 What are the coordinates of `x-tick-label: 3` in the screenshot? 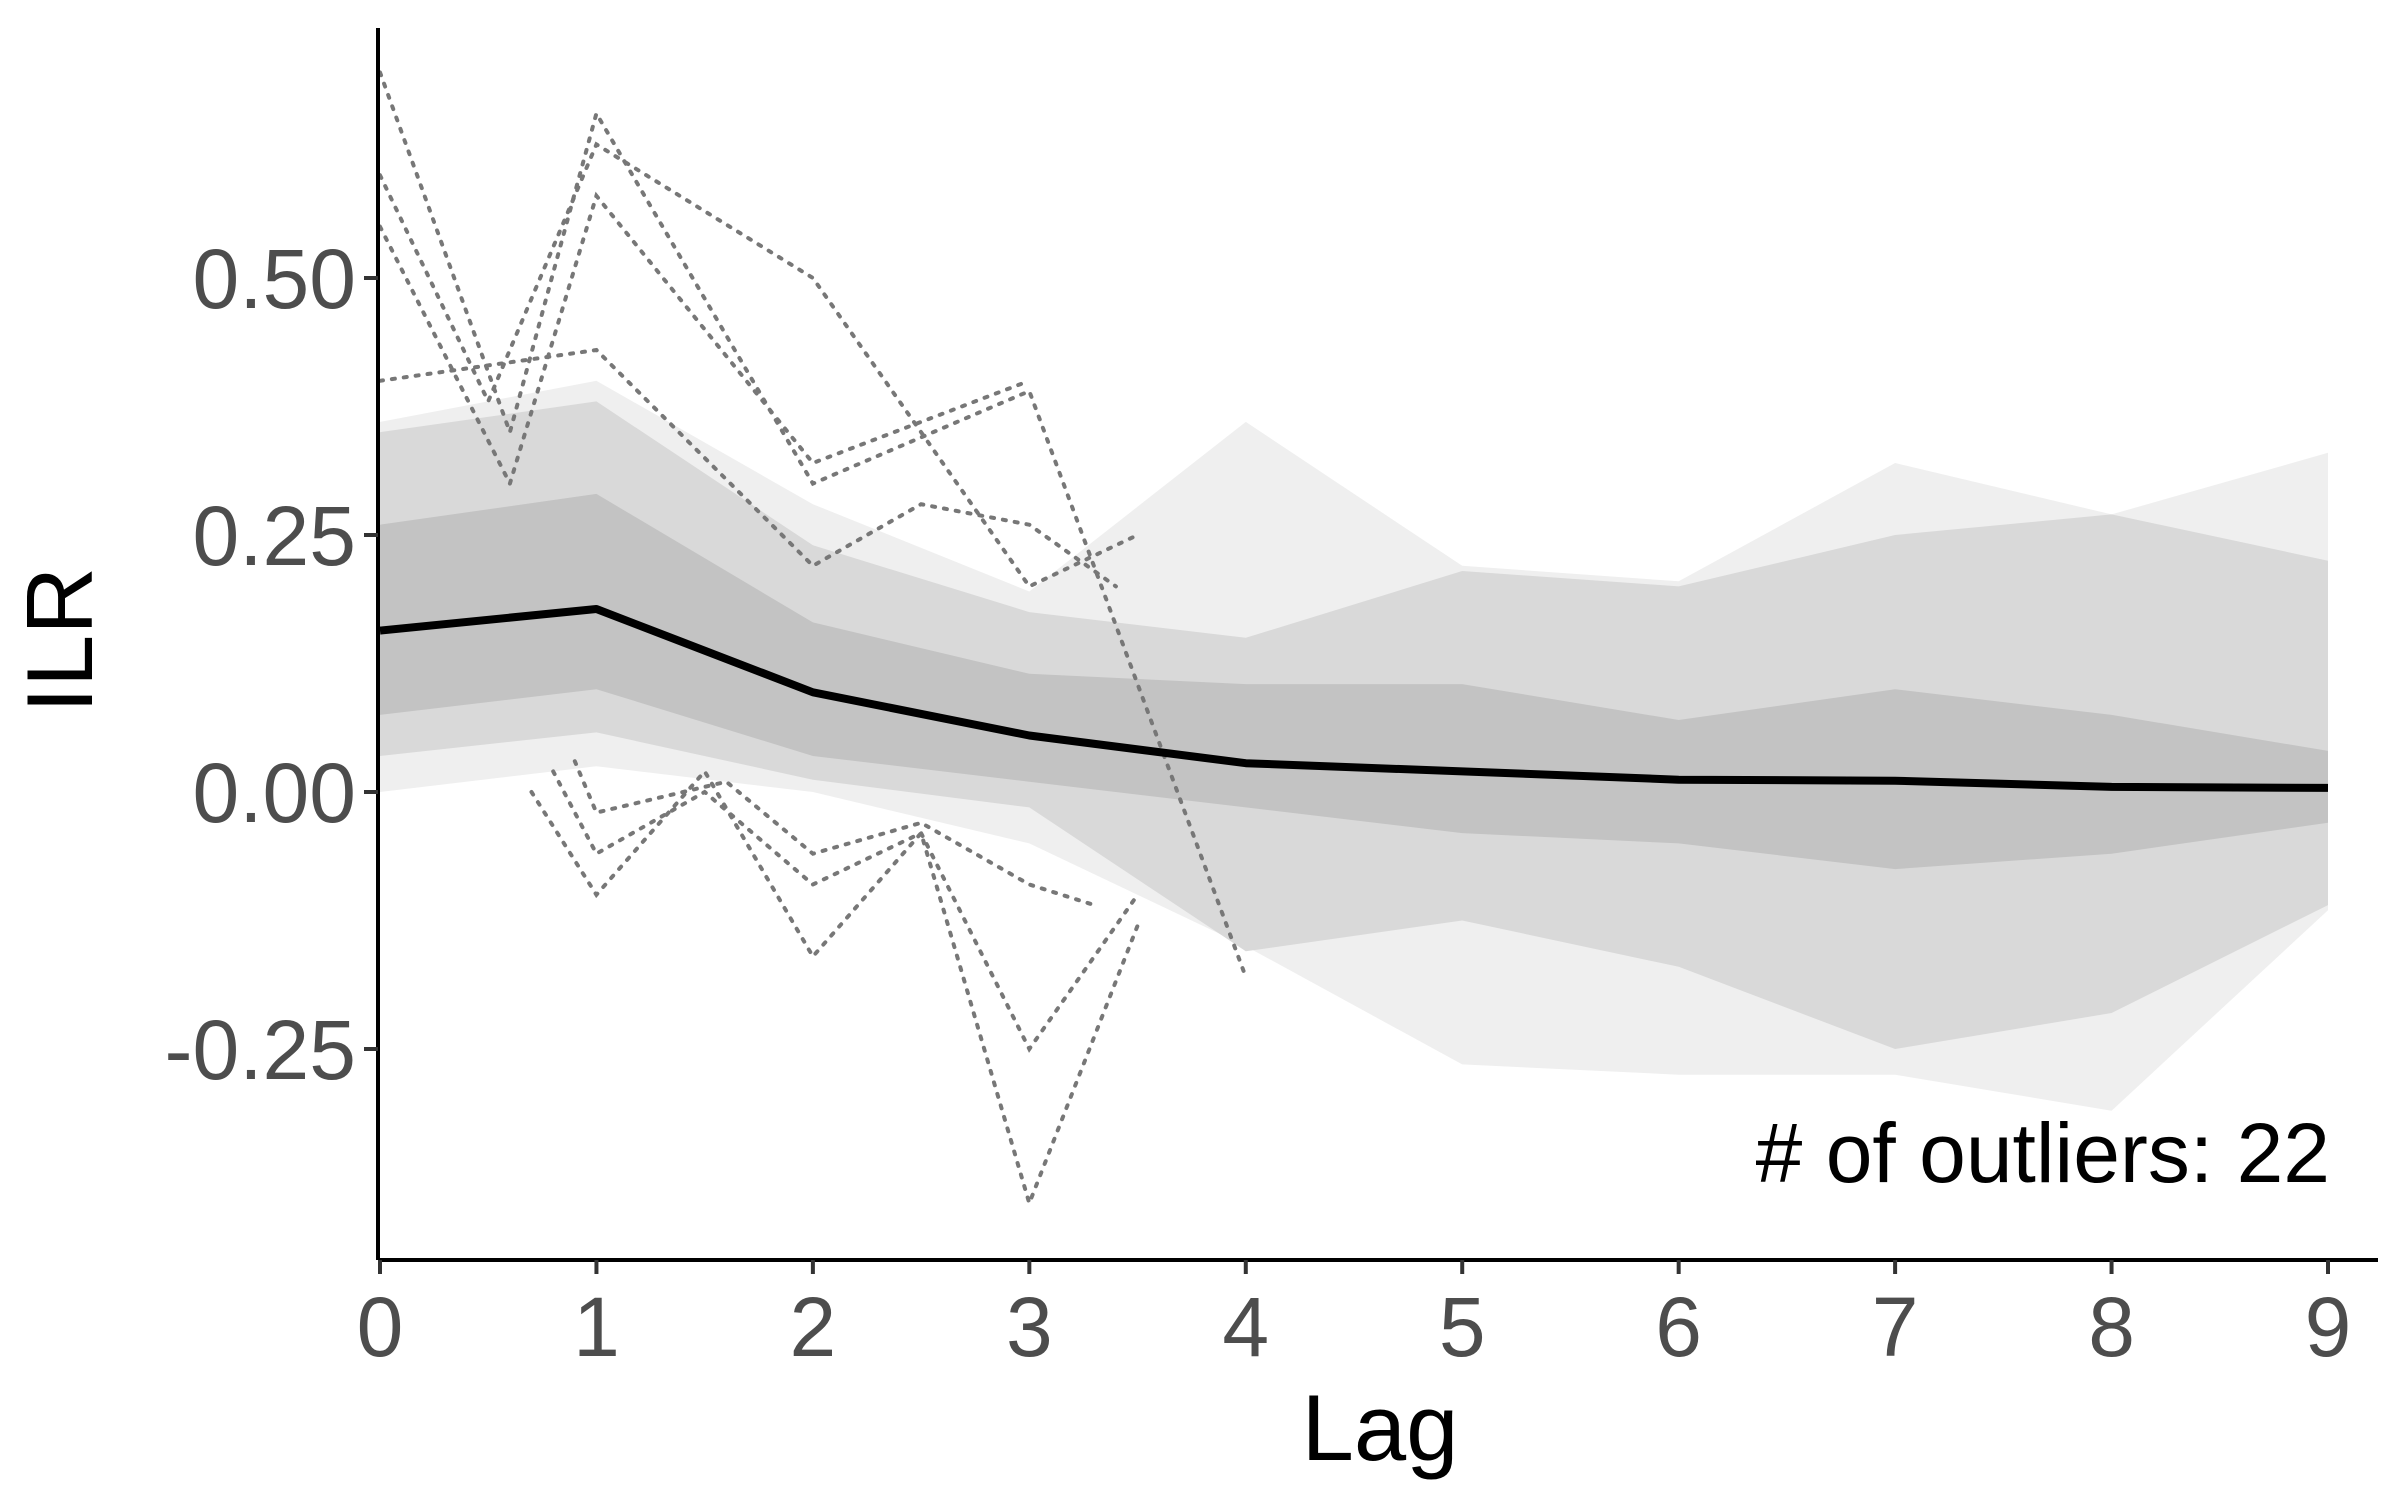 It's located at (1029, 1327).